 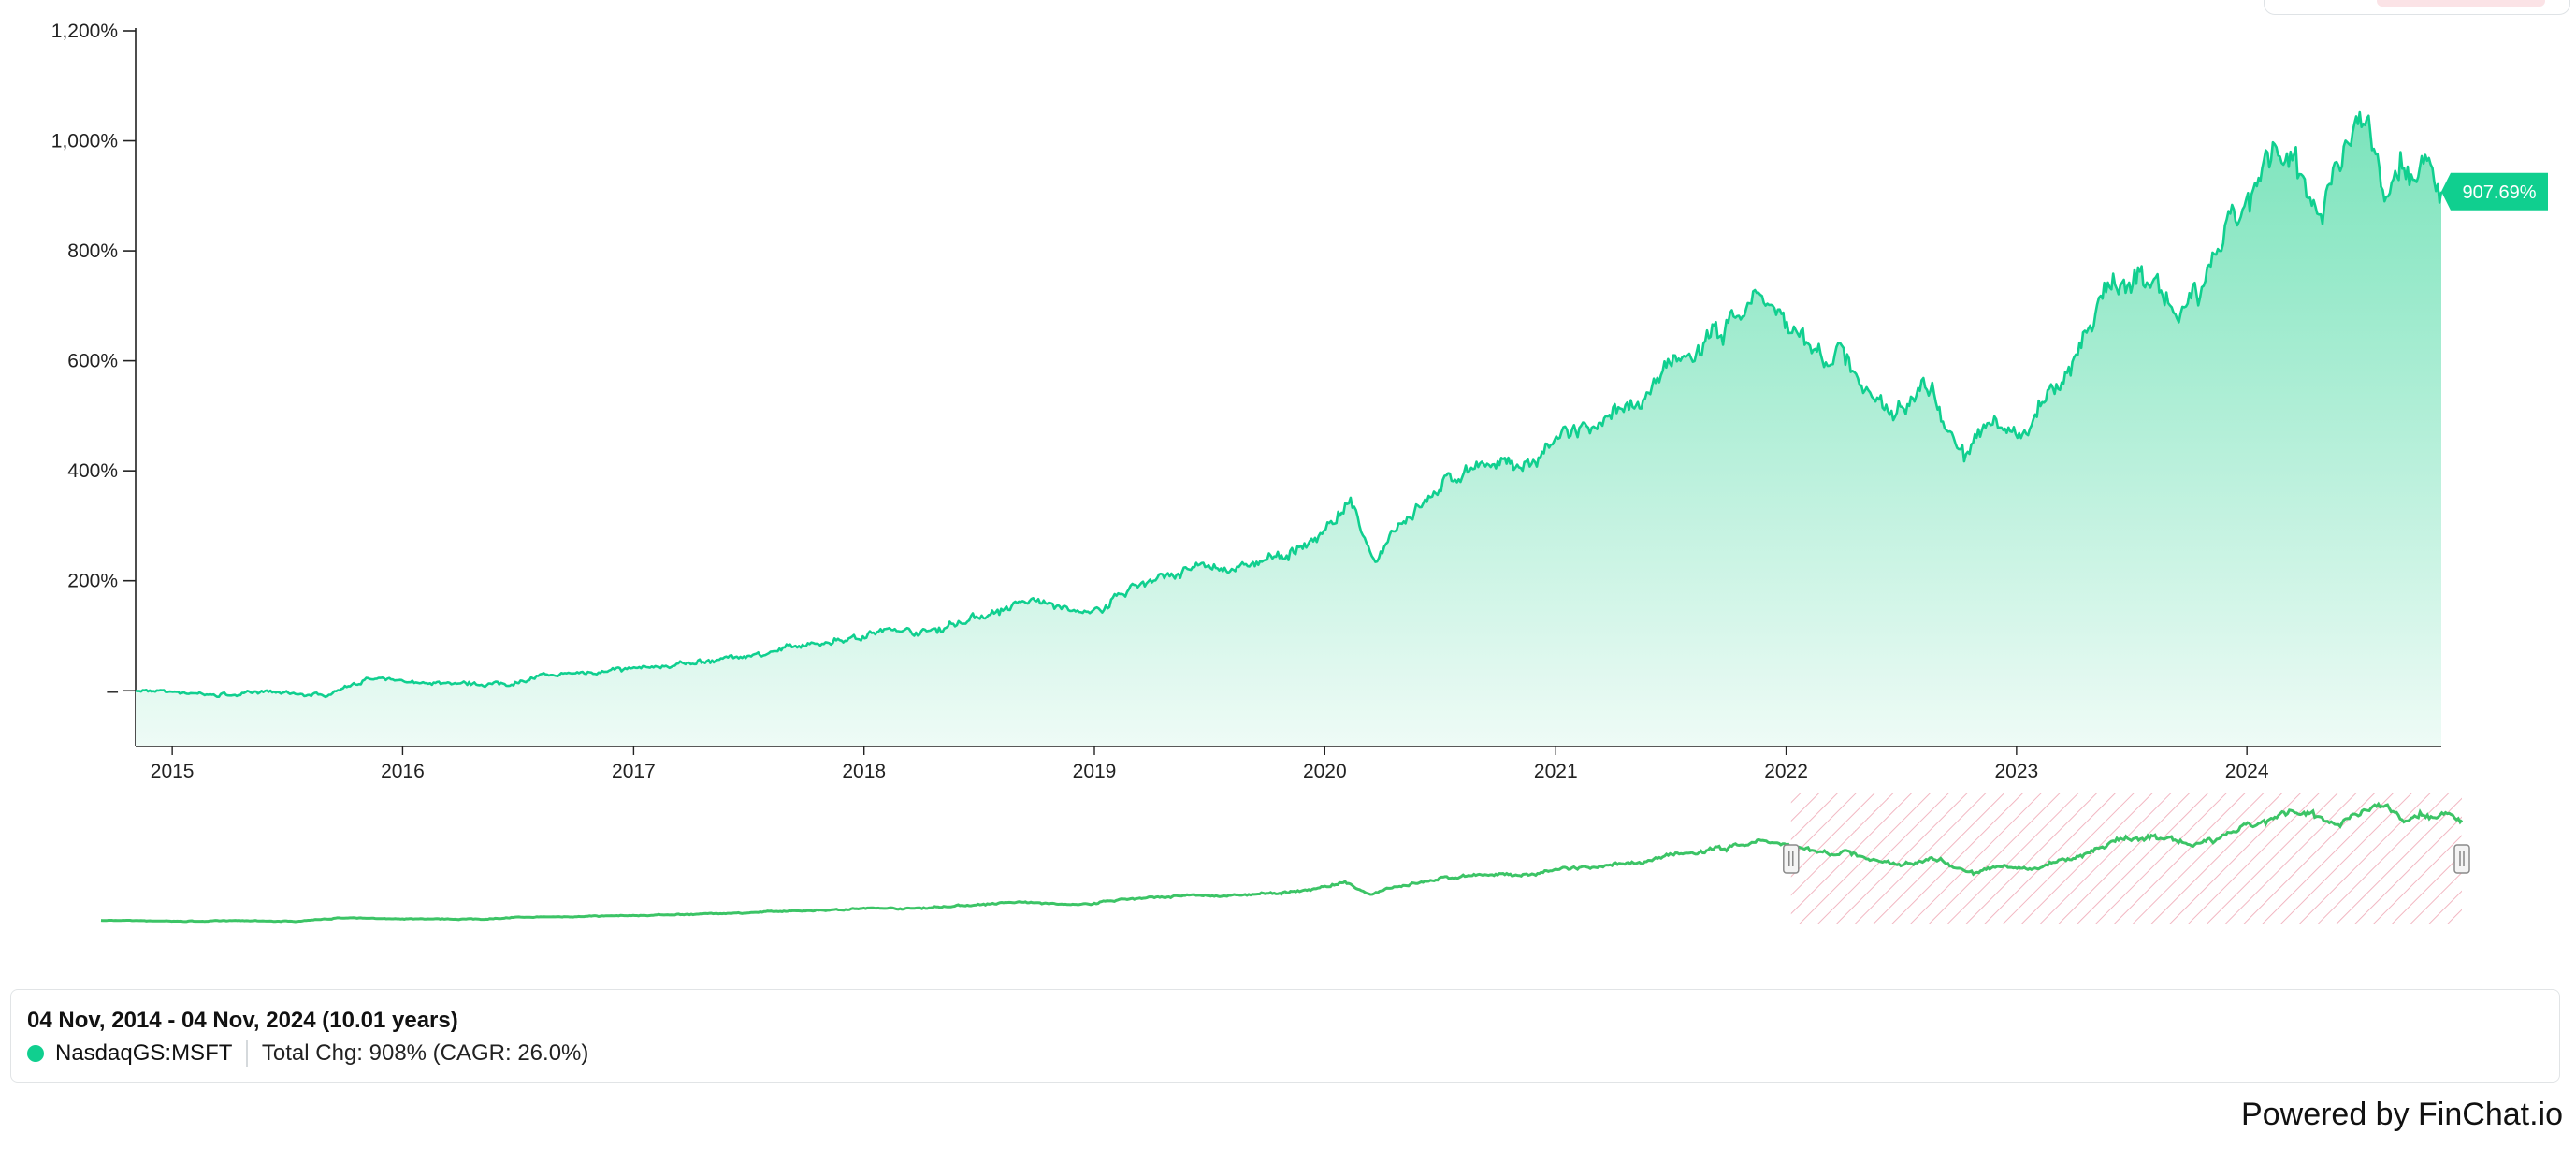 What do you see at coordinates (35, 1053) in the screenshot?
I see `series-color-dot` at bounding box center [35, 1053].